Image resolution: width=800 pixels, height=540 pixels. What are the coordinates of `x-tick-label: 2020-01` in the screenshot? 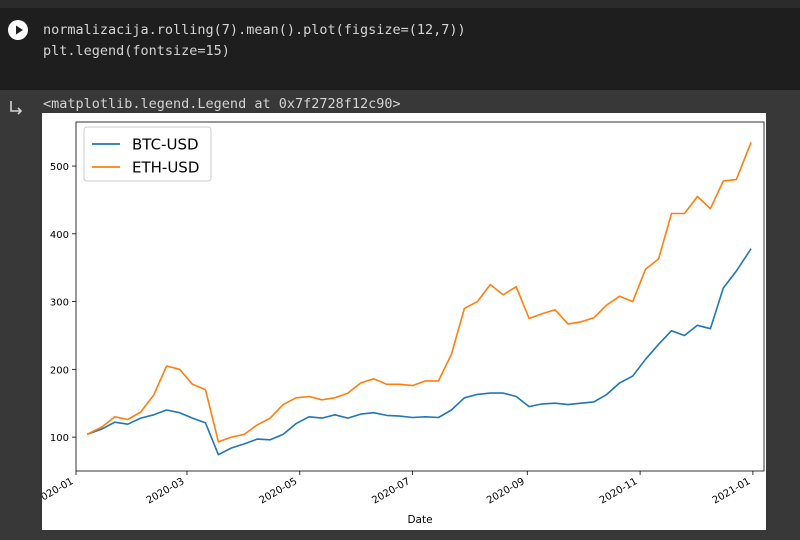 It's located at (59, 491).